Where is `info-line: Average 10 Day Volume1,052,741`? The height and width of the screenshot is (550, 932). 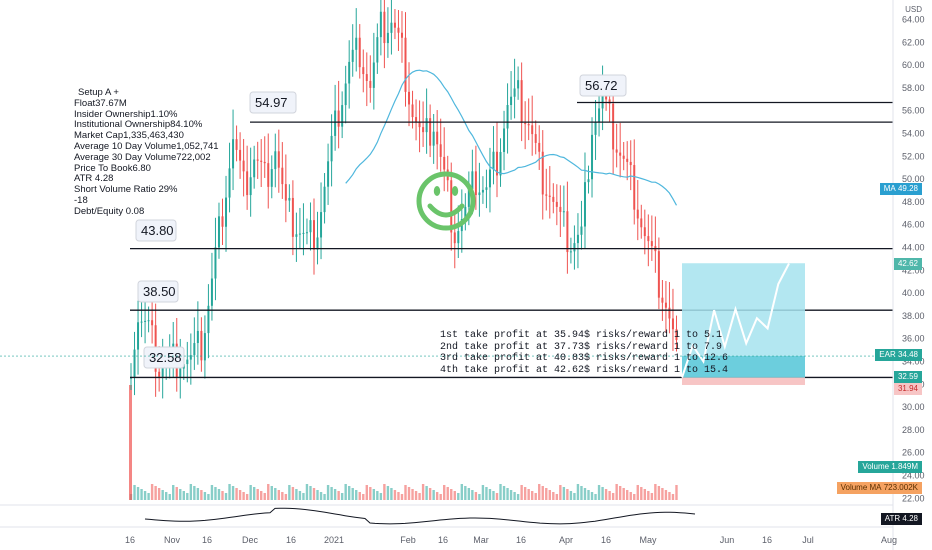 info-line: Average 10 Day Volume1,052,741 is located at coordinates (146, 146).